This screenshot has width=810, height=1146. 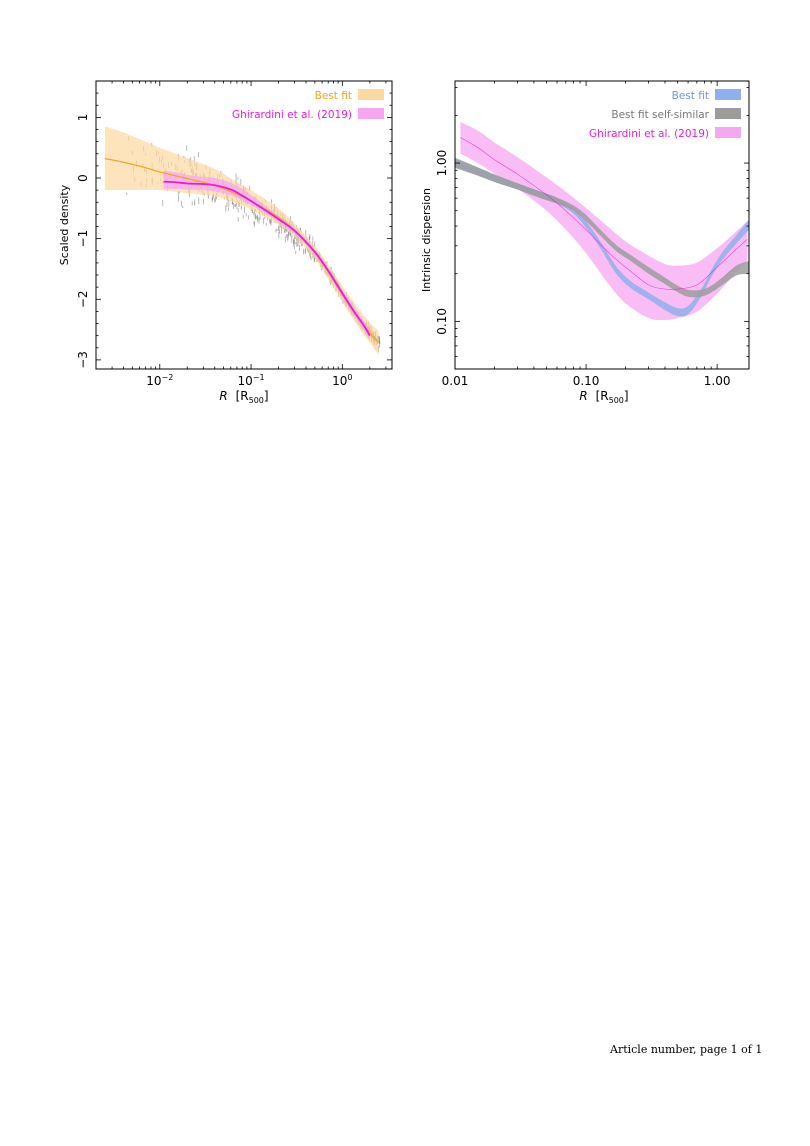 I want to click on y-tick-label: −2, so click(x=83, y=299).